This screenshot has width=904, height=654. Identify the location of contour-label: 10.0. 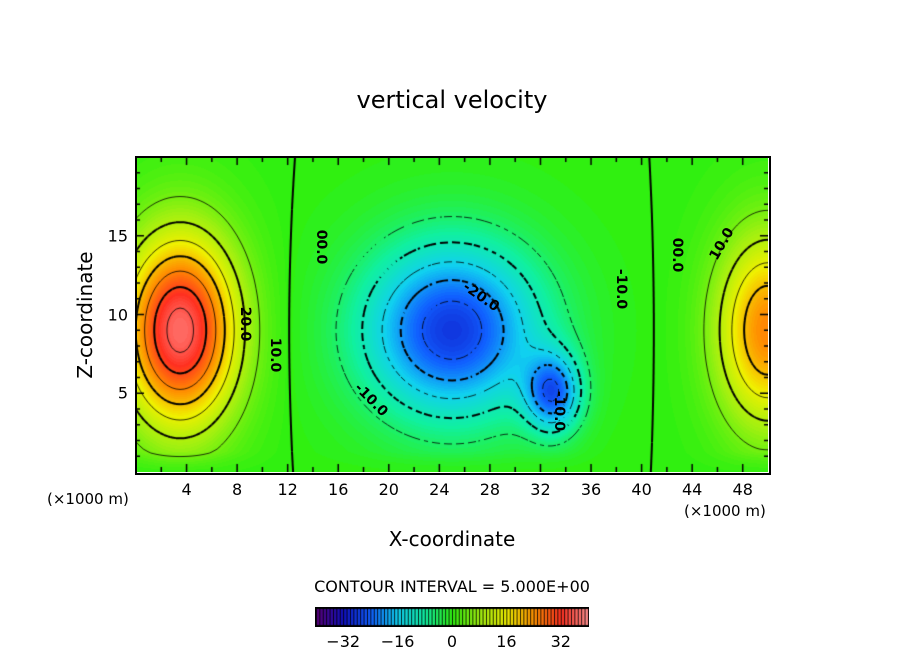
(275, 355).